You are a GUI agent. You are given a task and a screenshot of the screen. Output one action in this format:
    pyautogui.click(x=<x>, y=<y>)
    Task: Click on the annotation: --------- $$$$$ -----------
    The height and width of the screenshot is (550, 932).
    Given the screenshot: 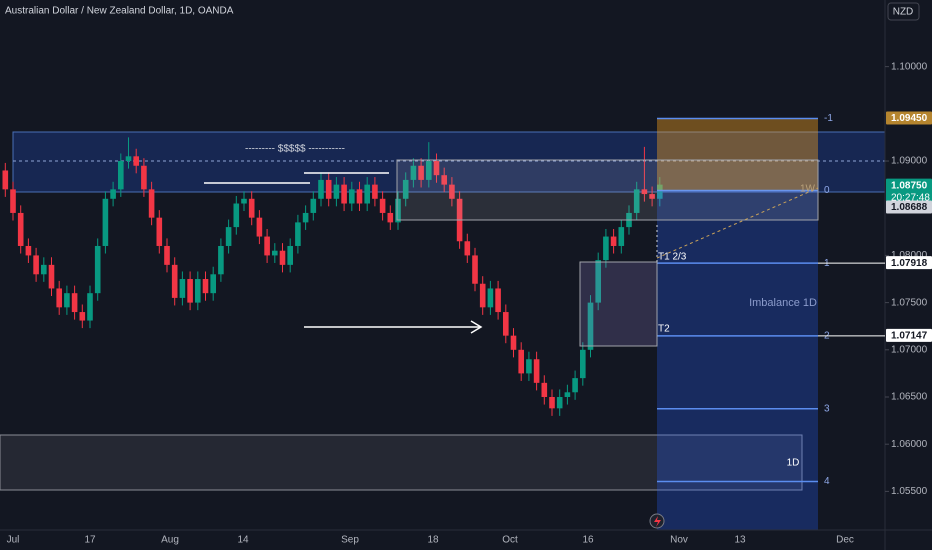 What is the action you would take?
    pyautogui.click(x=295, y=149)
    